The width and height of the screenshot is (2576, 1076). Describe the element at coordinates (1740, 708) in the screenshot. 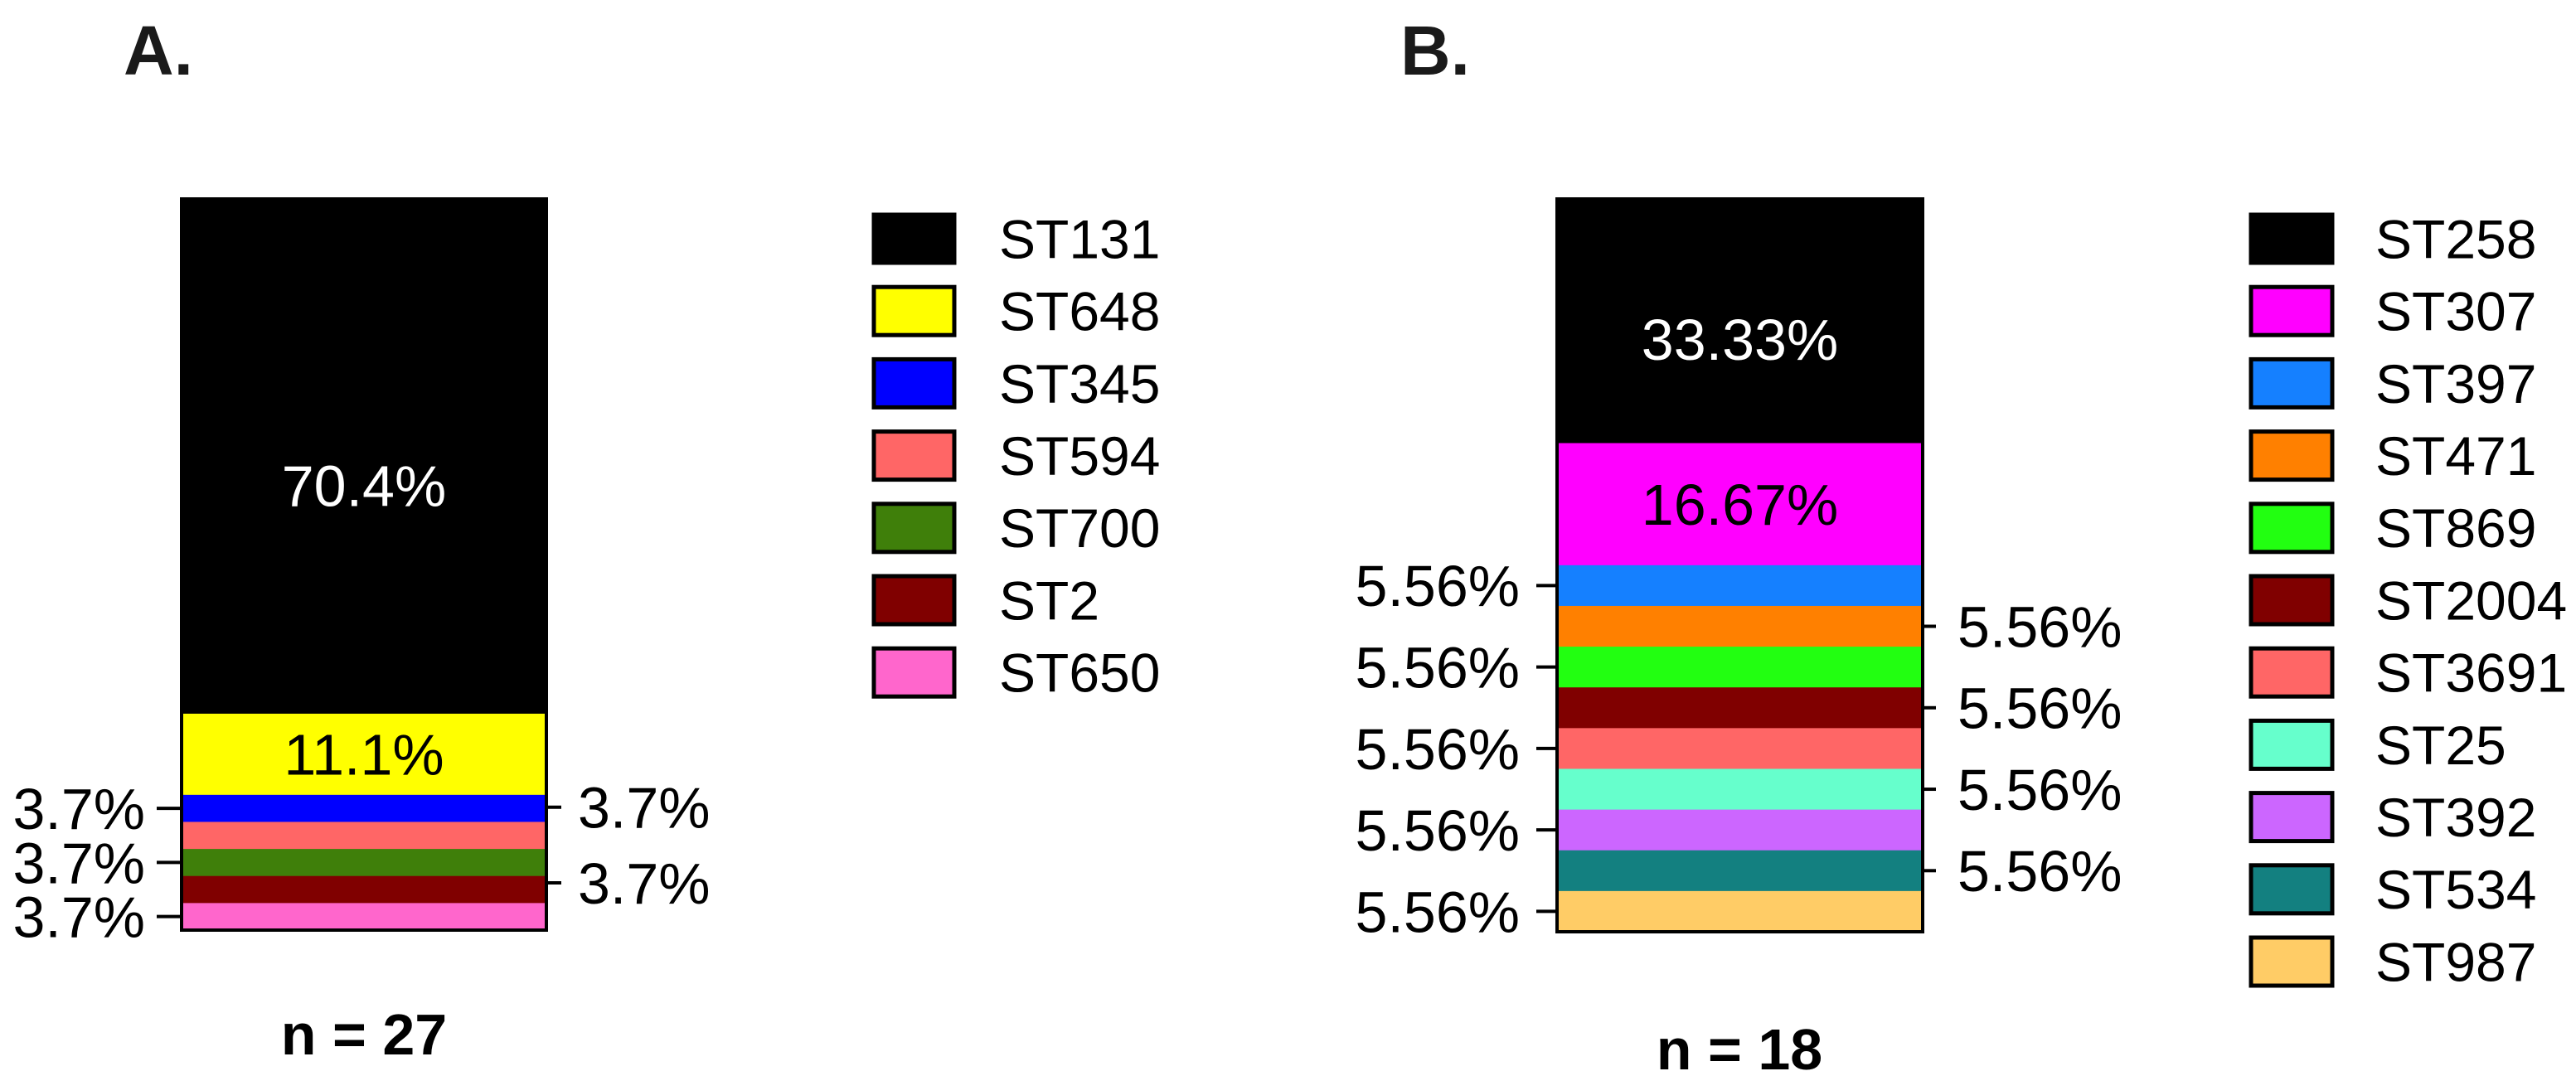

I see `bar-segment-st2004` at that location.